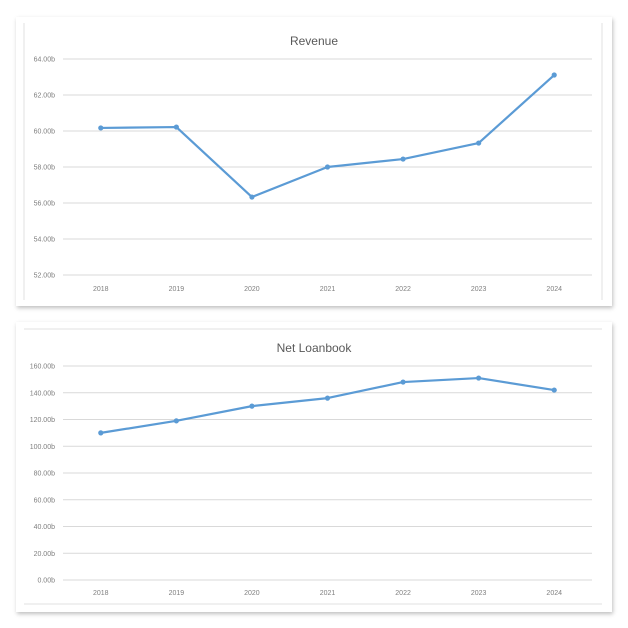 Image resolution: width=628 pixels, height=628 pixels. I want to click on y-tick-label: 40.00b, so click(45, 527).